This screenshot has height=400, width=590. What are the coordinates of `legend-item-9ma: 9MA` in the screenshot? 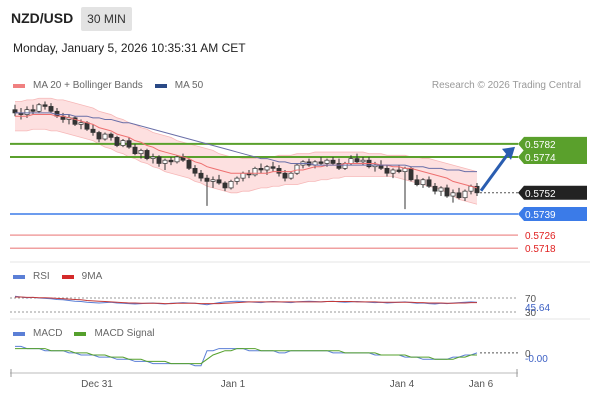 It's located at (82, 276).